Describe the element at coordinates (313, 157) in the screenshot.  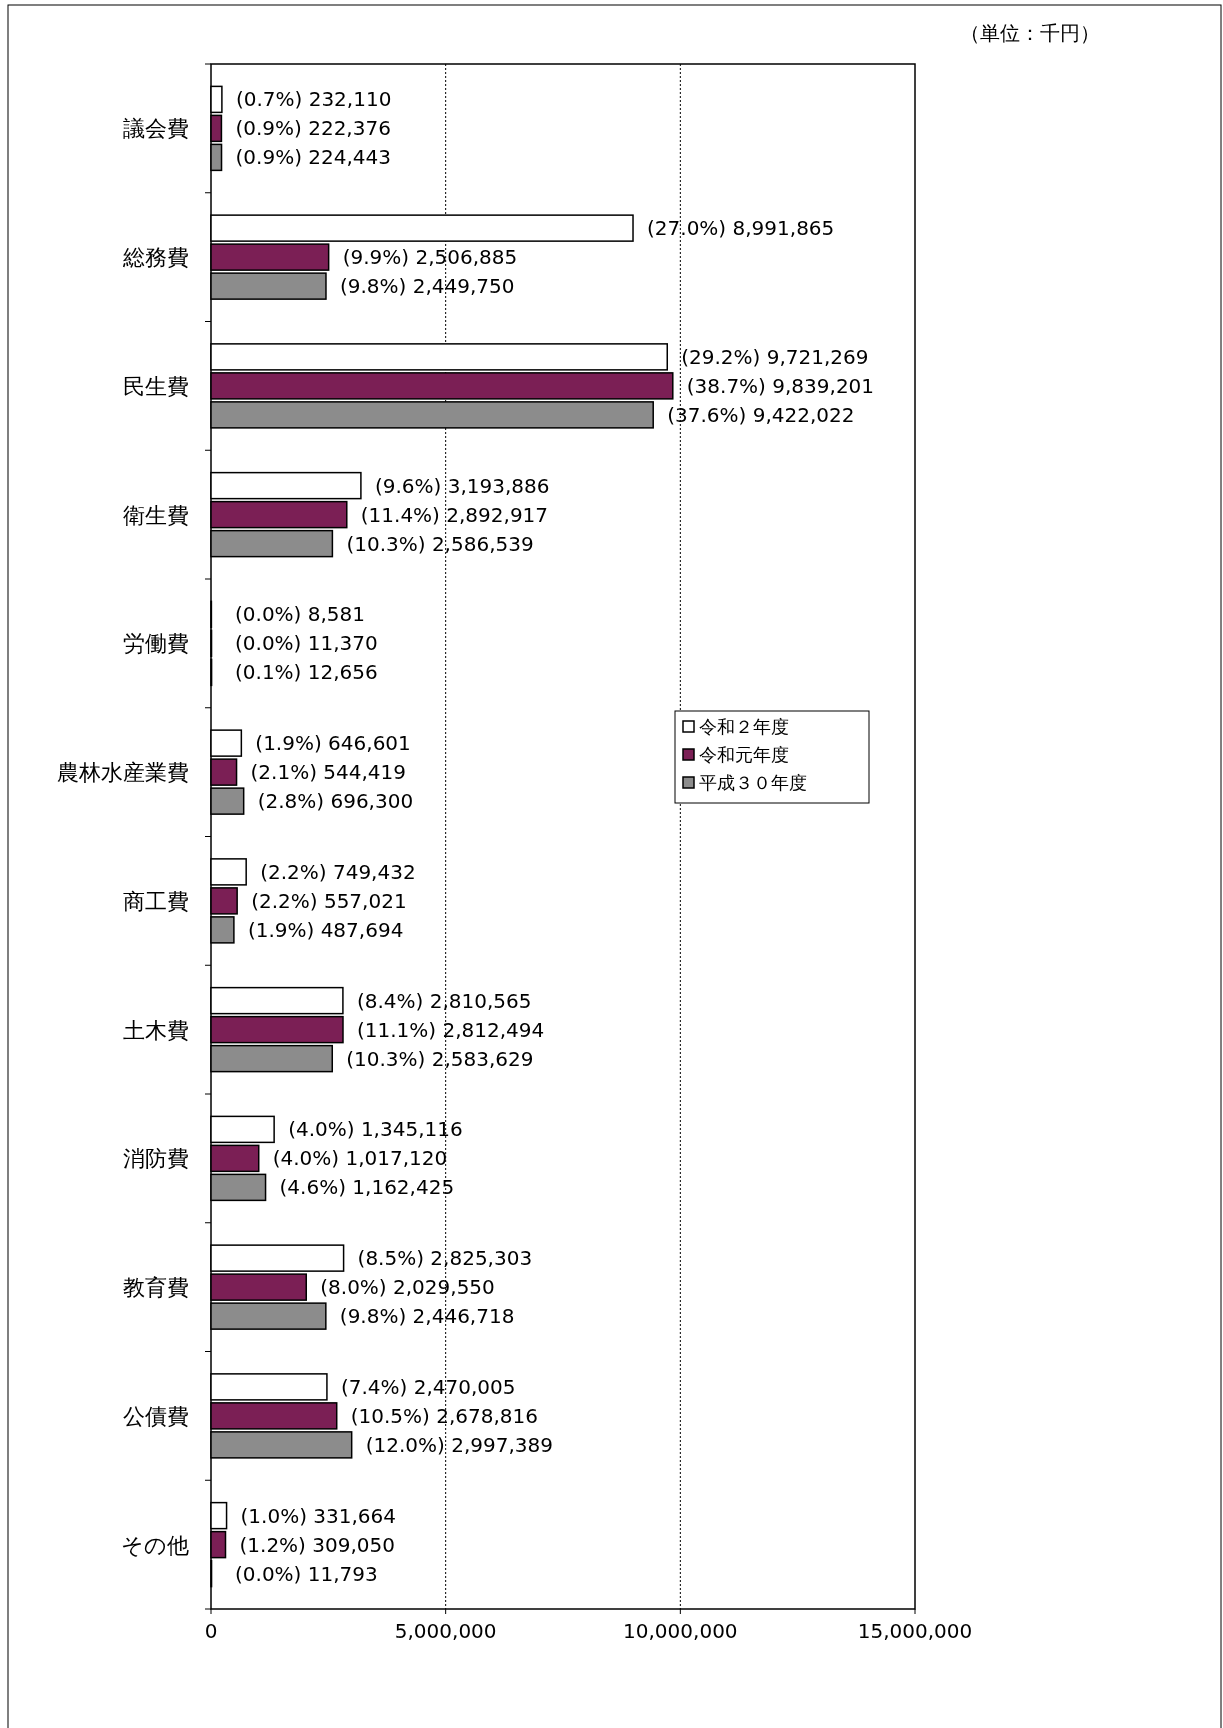
I see `data-label: (0.9%) 224,443` at that location.